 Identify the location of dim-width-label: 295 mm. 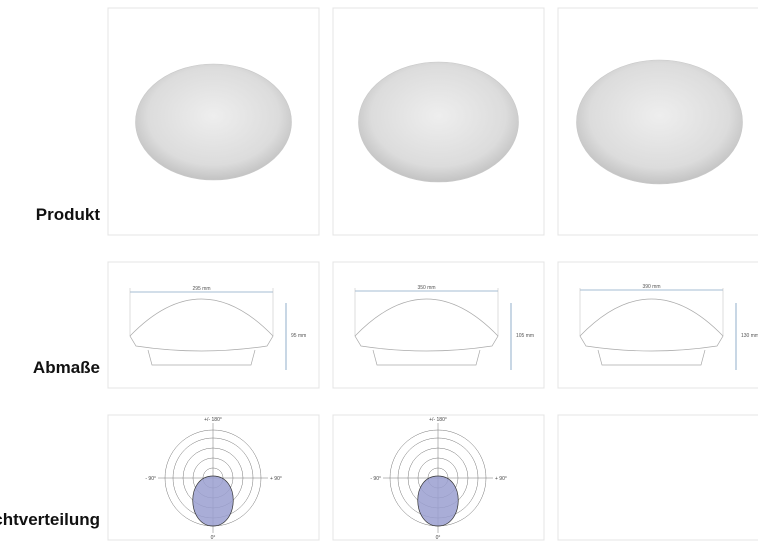
(201, 289).